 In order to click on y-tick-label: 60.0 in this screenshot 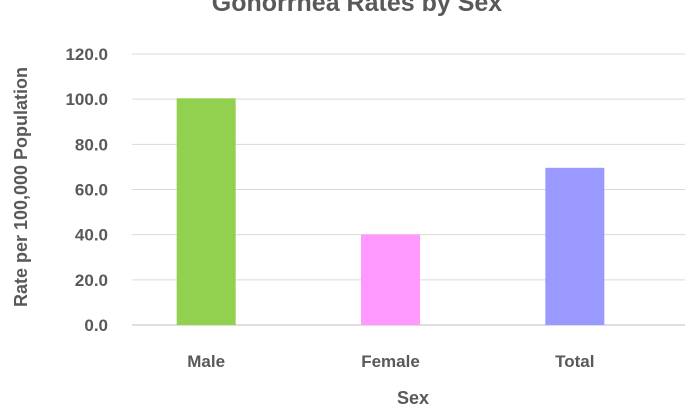, I will do `click(91, 190)`.